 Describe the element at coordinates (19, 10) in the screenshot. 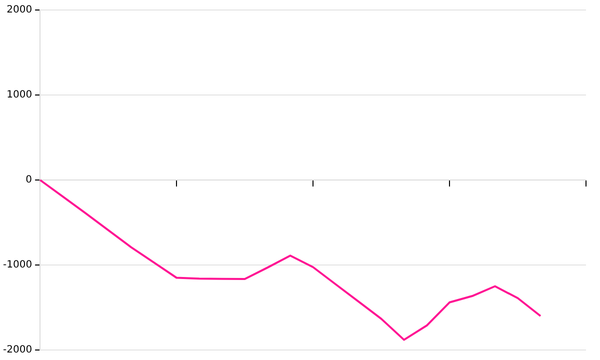

I see `y-tick-label: 2000` at that location.